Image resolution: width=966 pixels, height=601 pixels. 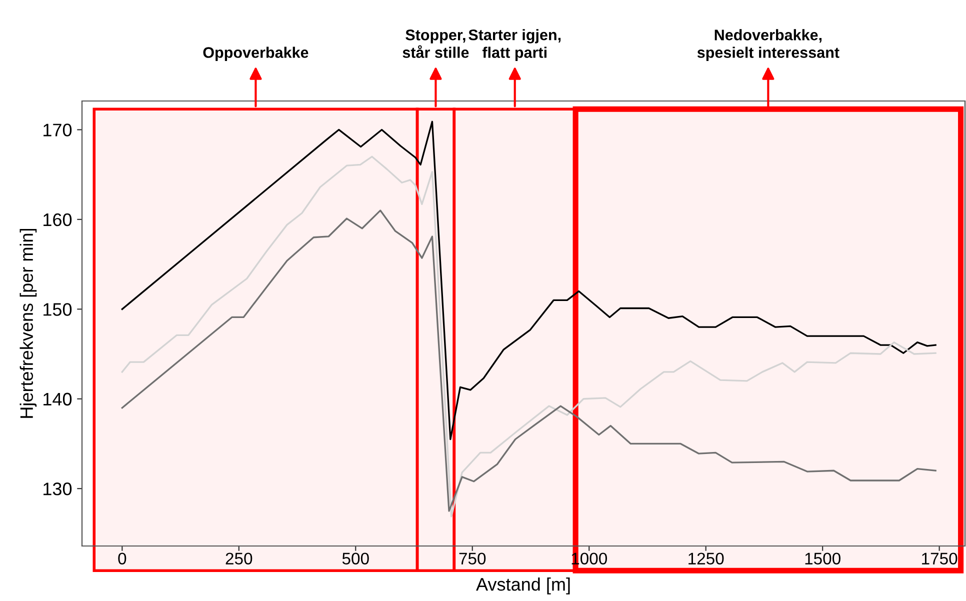 I want to click on y-tick-label: 160, so click(x=58, y=219).